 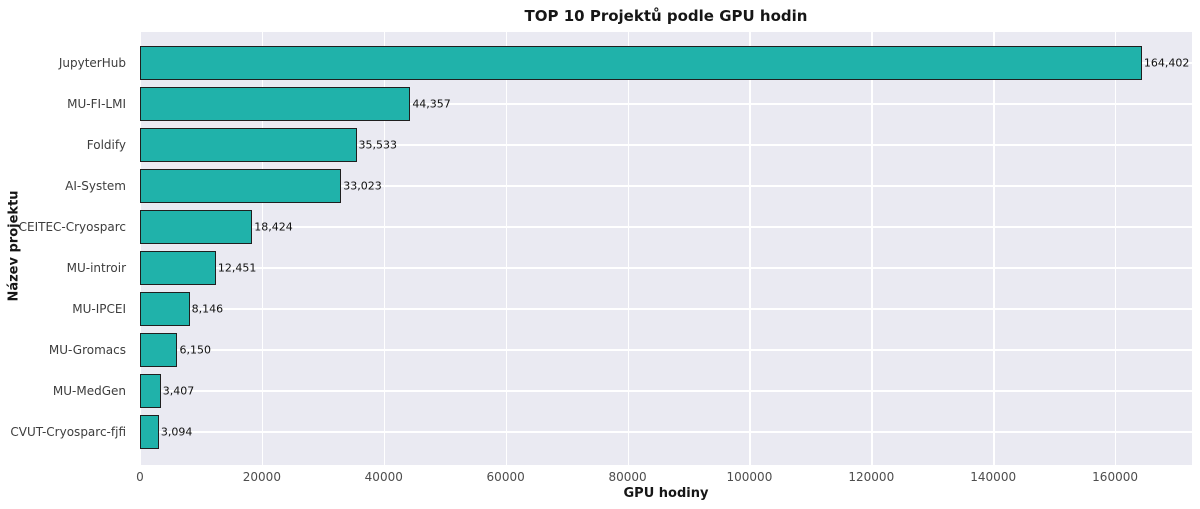 I want to click on chart-title: TOP 10 Projektů podle GPU hodin, so click(x=666, y=16).